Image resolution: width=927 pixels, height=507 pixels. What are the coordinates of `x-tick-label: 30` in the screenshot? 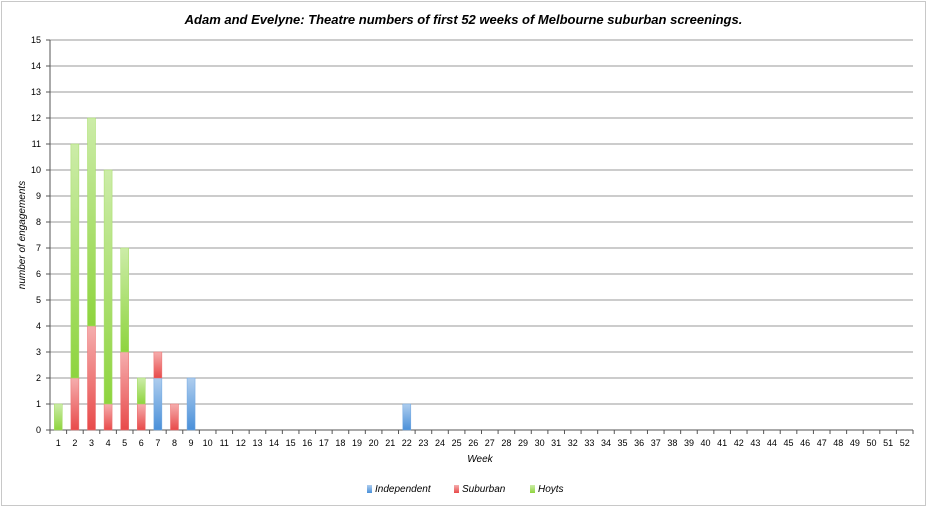 It's located at (540, 443).